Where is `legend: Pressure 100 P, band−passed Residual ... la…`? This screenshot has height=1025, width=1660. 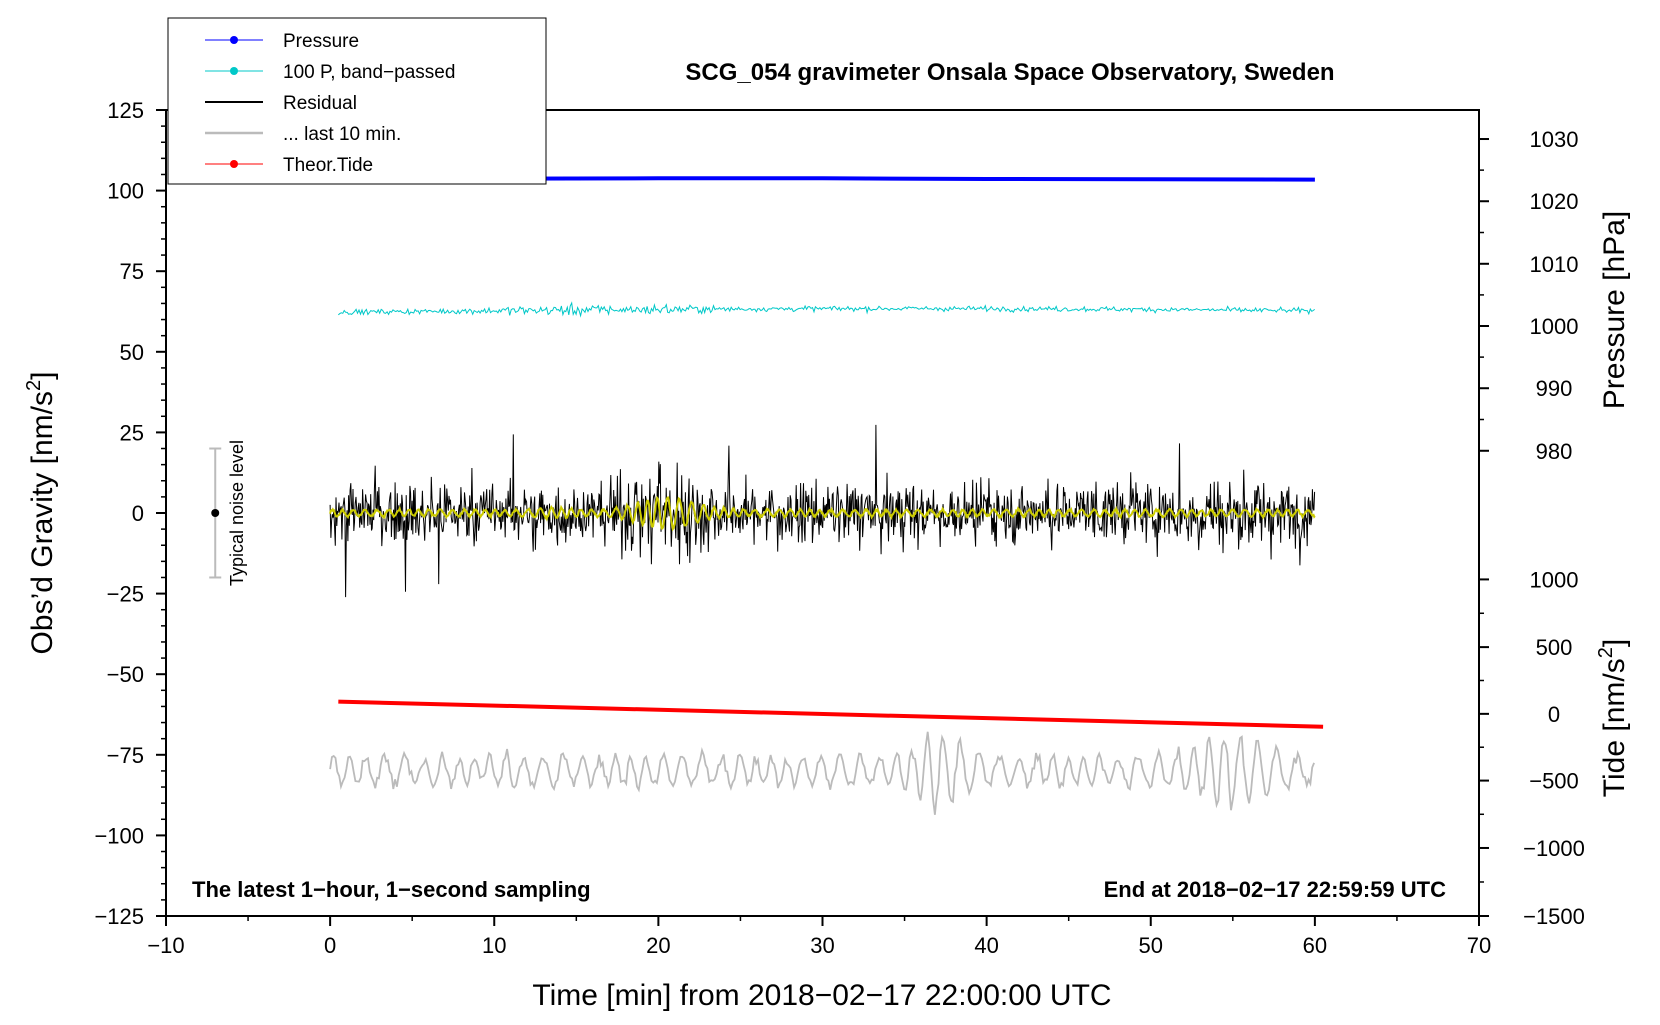 legend: Pressure 100 P, band−passed Residual ... la… is located at coordinates (357, 101).